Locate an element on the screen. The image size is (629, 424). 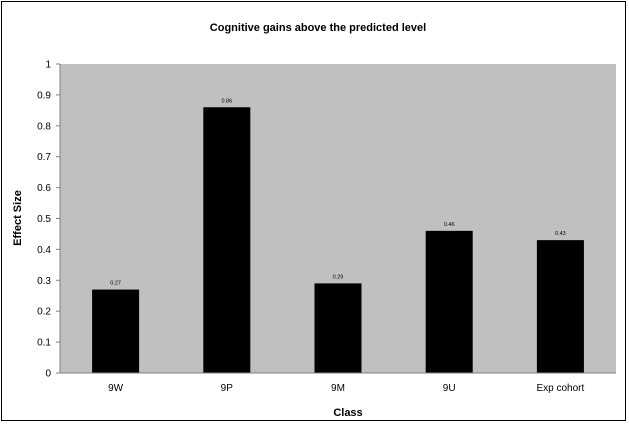
x-tick-label: 9M is located at coordinates (338, 388).